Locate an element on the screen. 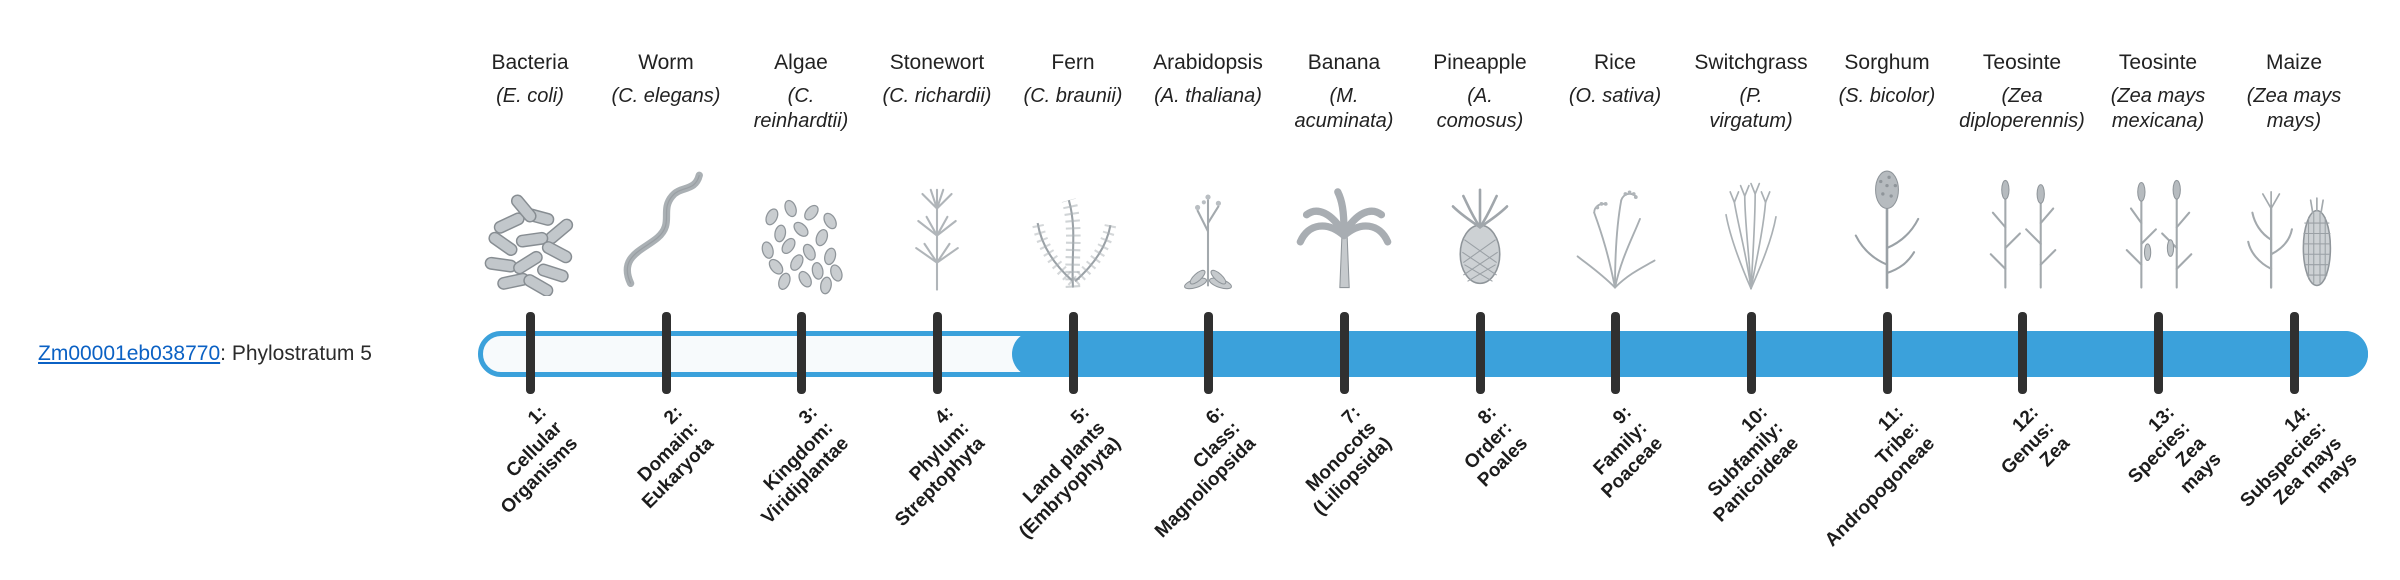 The image size is (2400, 580). phylostratum-bar-filled-segment is located at coordinates (1690, 354).